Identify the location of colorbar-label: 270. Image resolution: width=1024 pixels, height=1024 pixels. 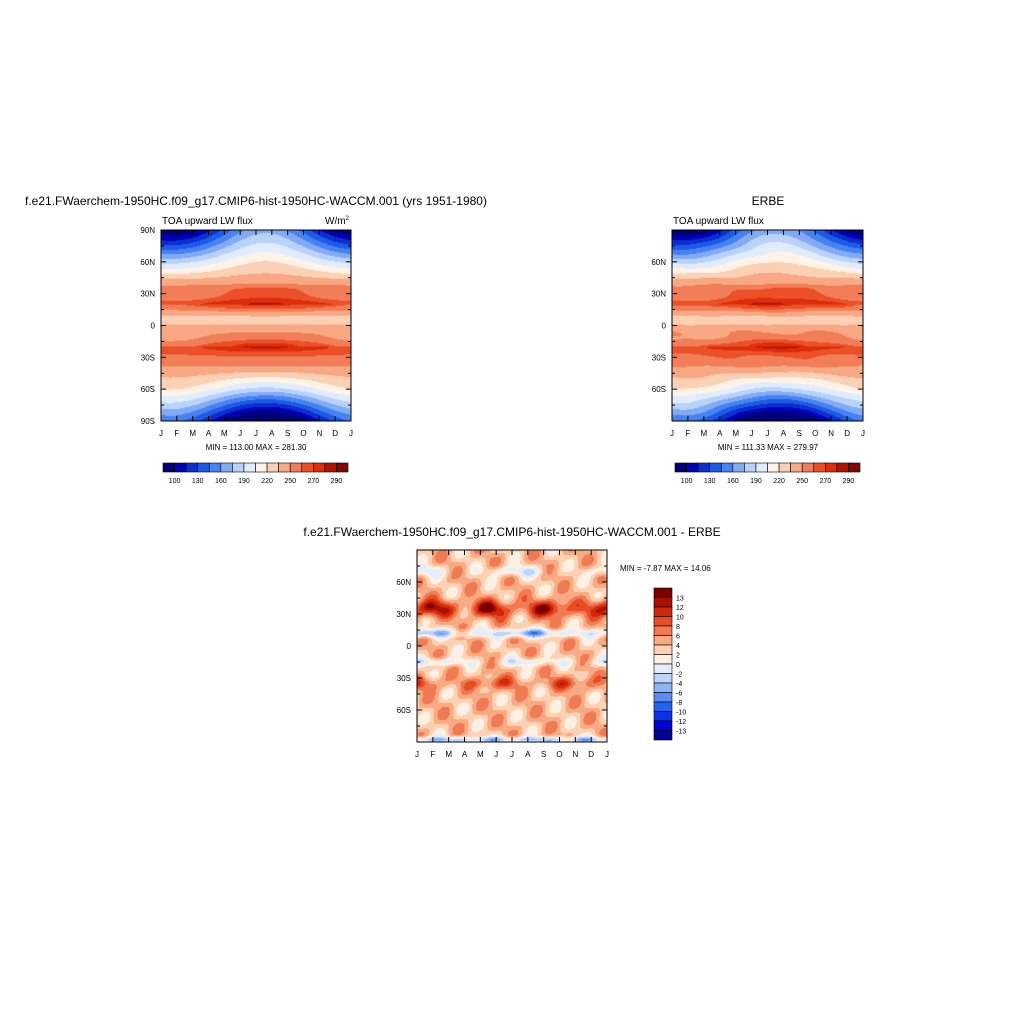
(313, 481).